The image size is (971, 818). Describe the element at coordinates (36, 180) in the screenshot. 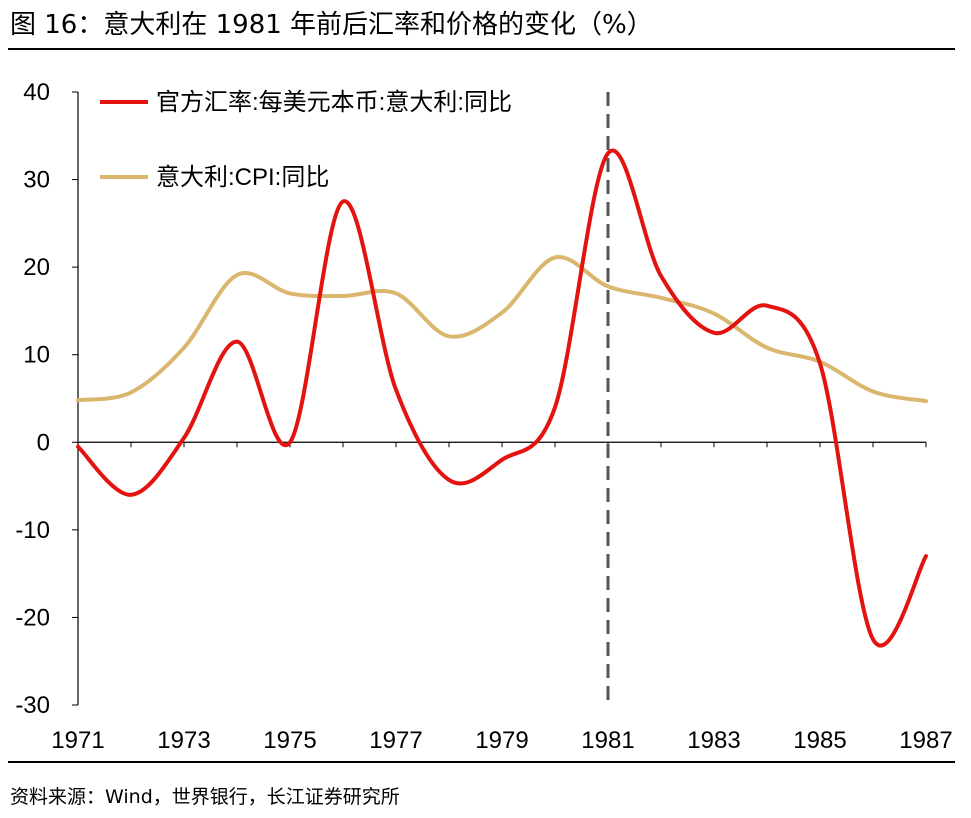

I see `y-tick-label: 30` at that location.